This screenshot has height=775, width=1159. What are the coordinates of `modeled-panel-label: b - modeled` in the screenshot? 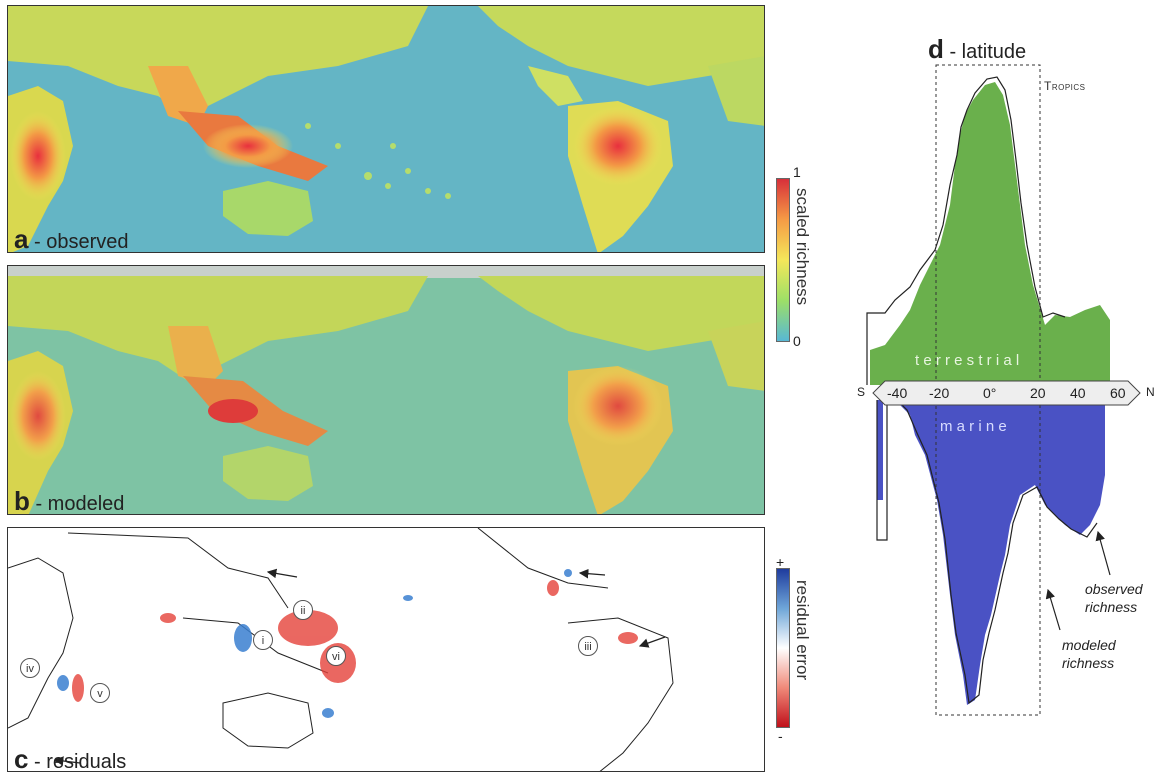 It's located at (69, 500).